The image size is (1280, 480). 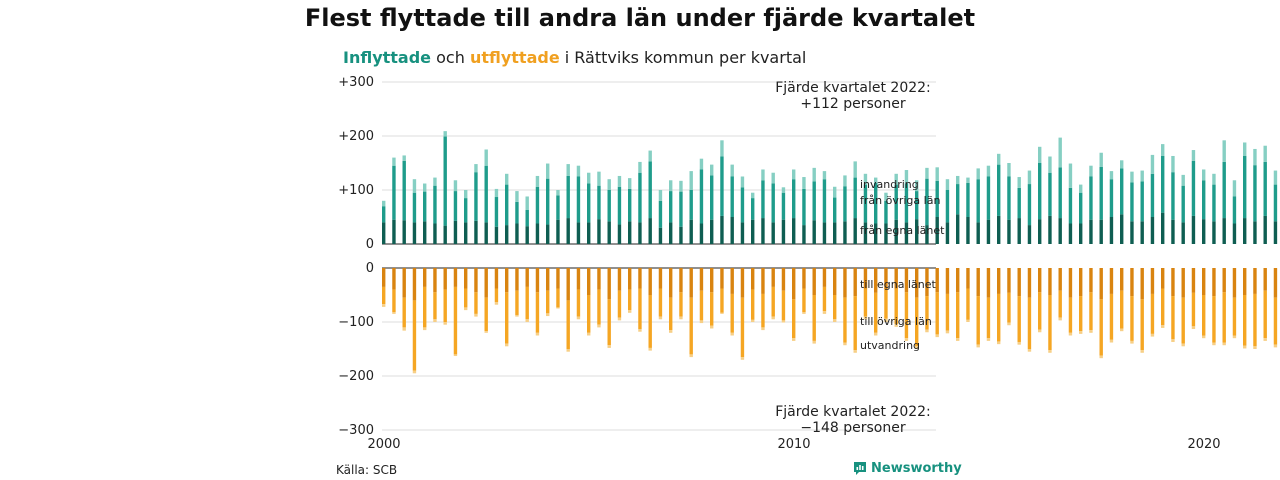 What do you see at coordinates (370, 268) in the screenshot?
I see `y-tick-out: 0` at bounding box center [370, 268].